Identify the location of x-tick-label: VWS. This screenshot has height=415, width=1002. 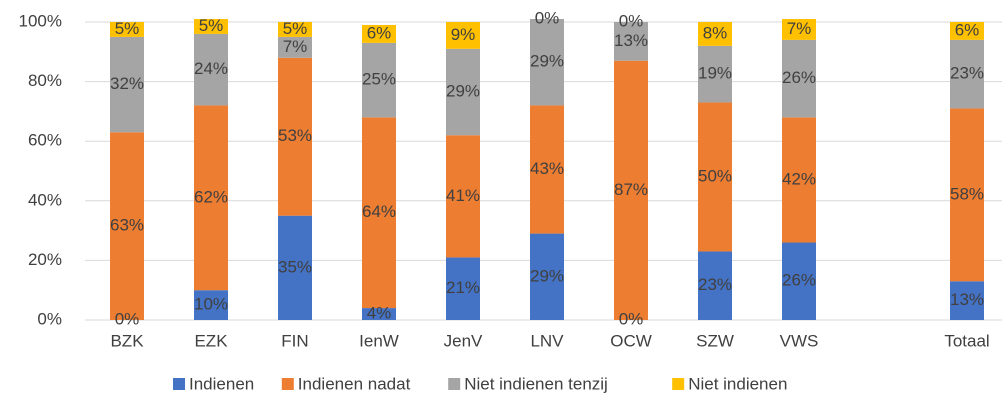
(799, 340).